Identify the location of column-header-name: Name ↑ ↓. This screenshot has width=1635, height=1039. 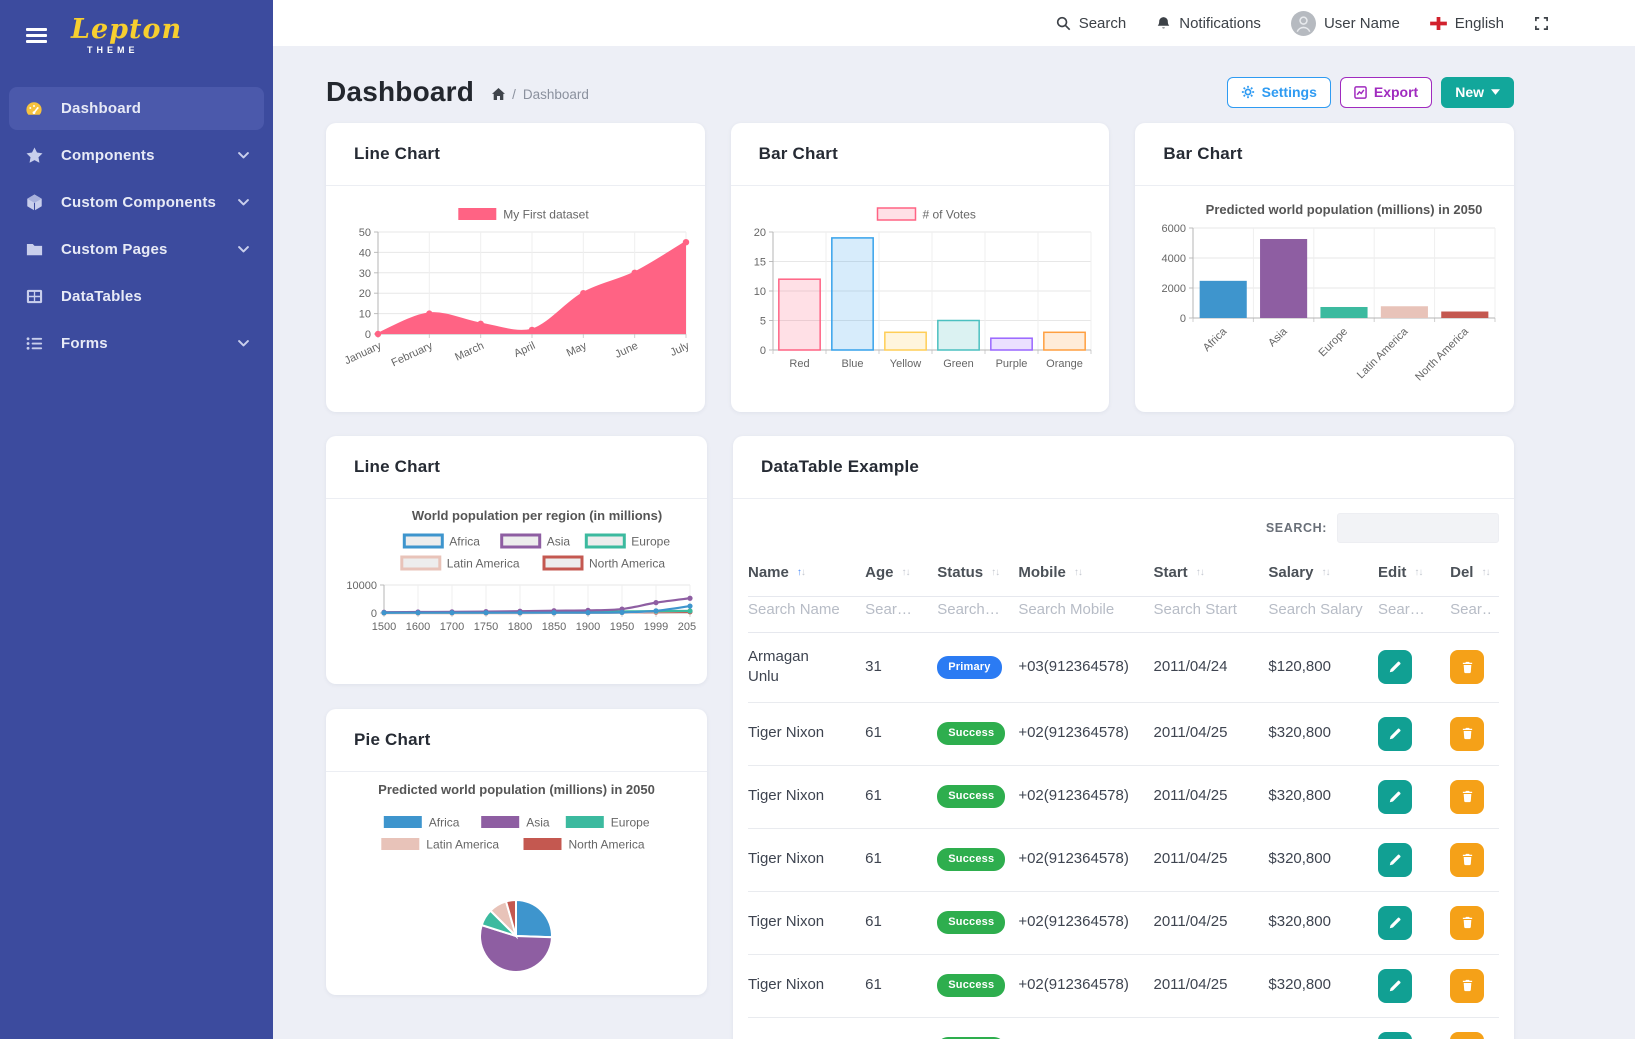
(807, 573).